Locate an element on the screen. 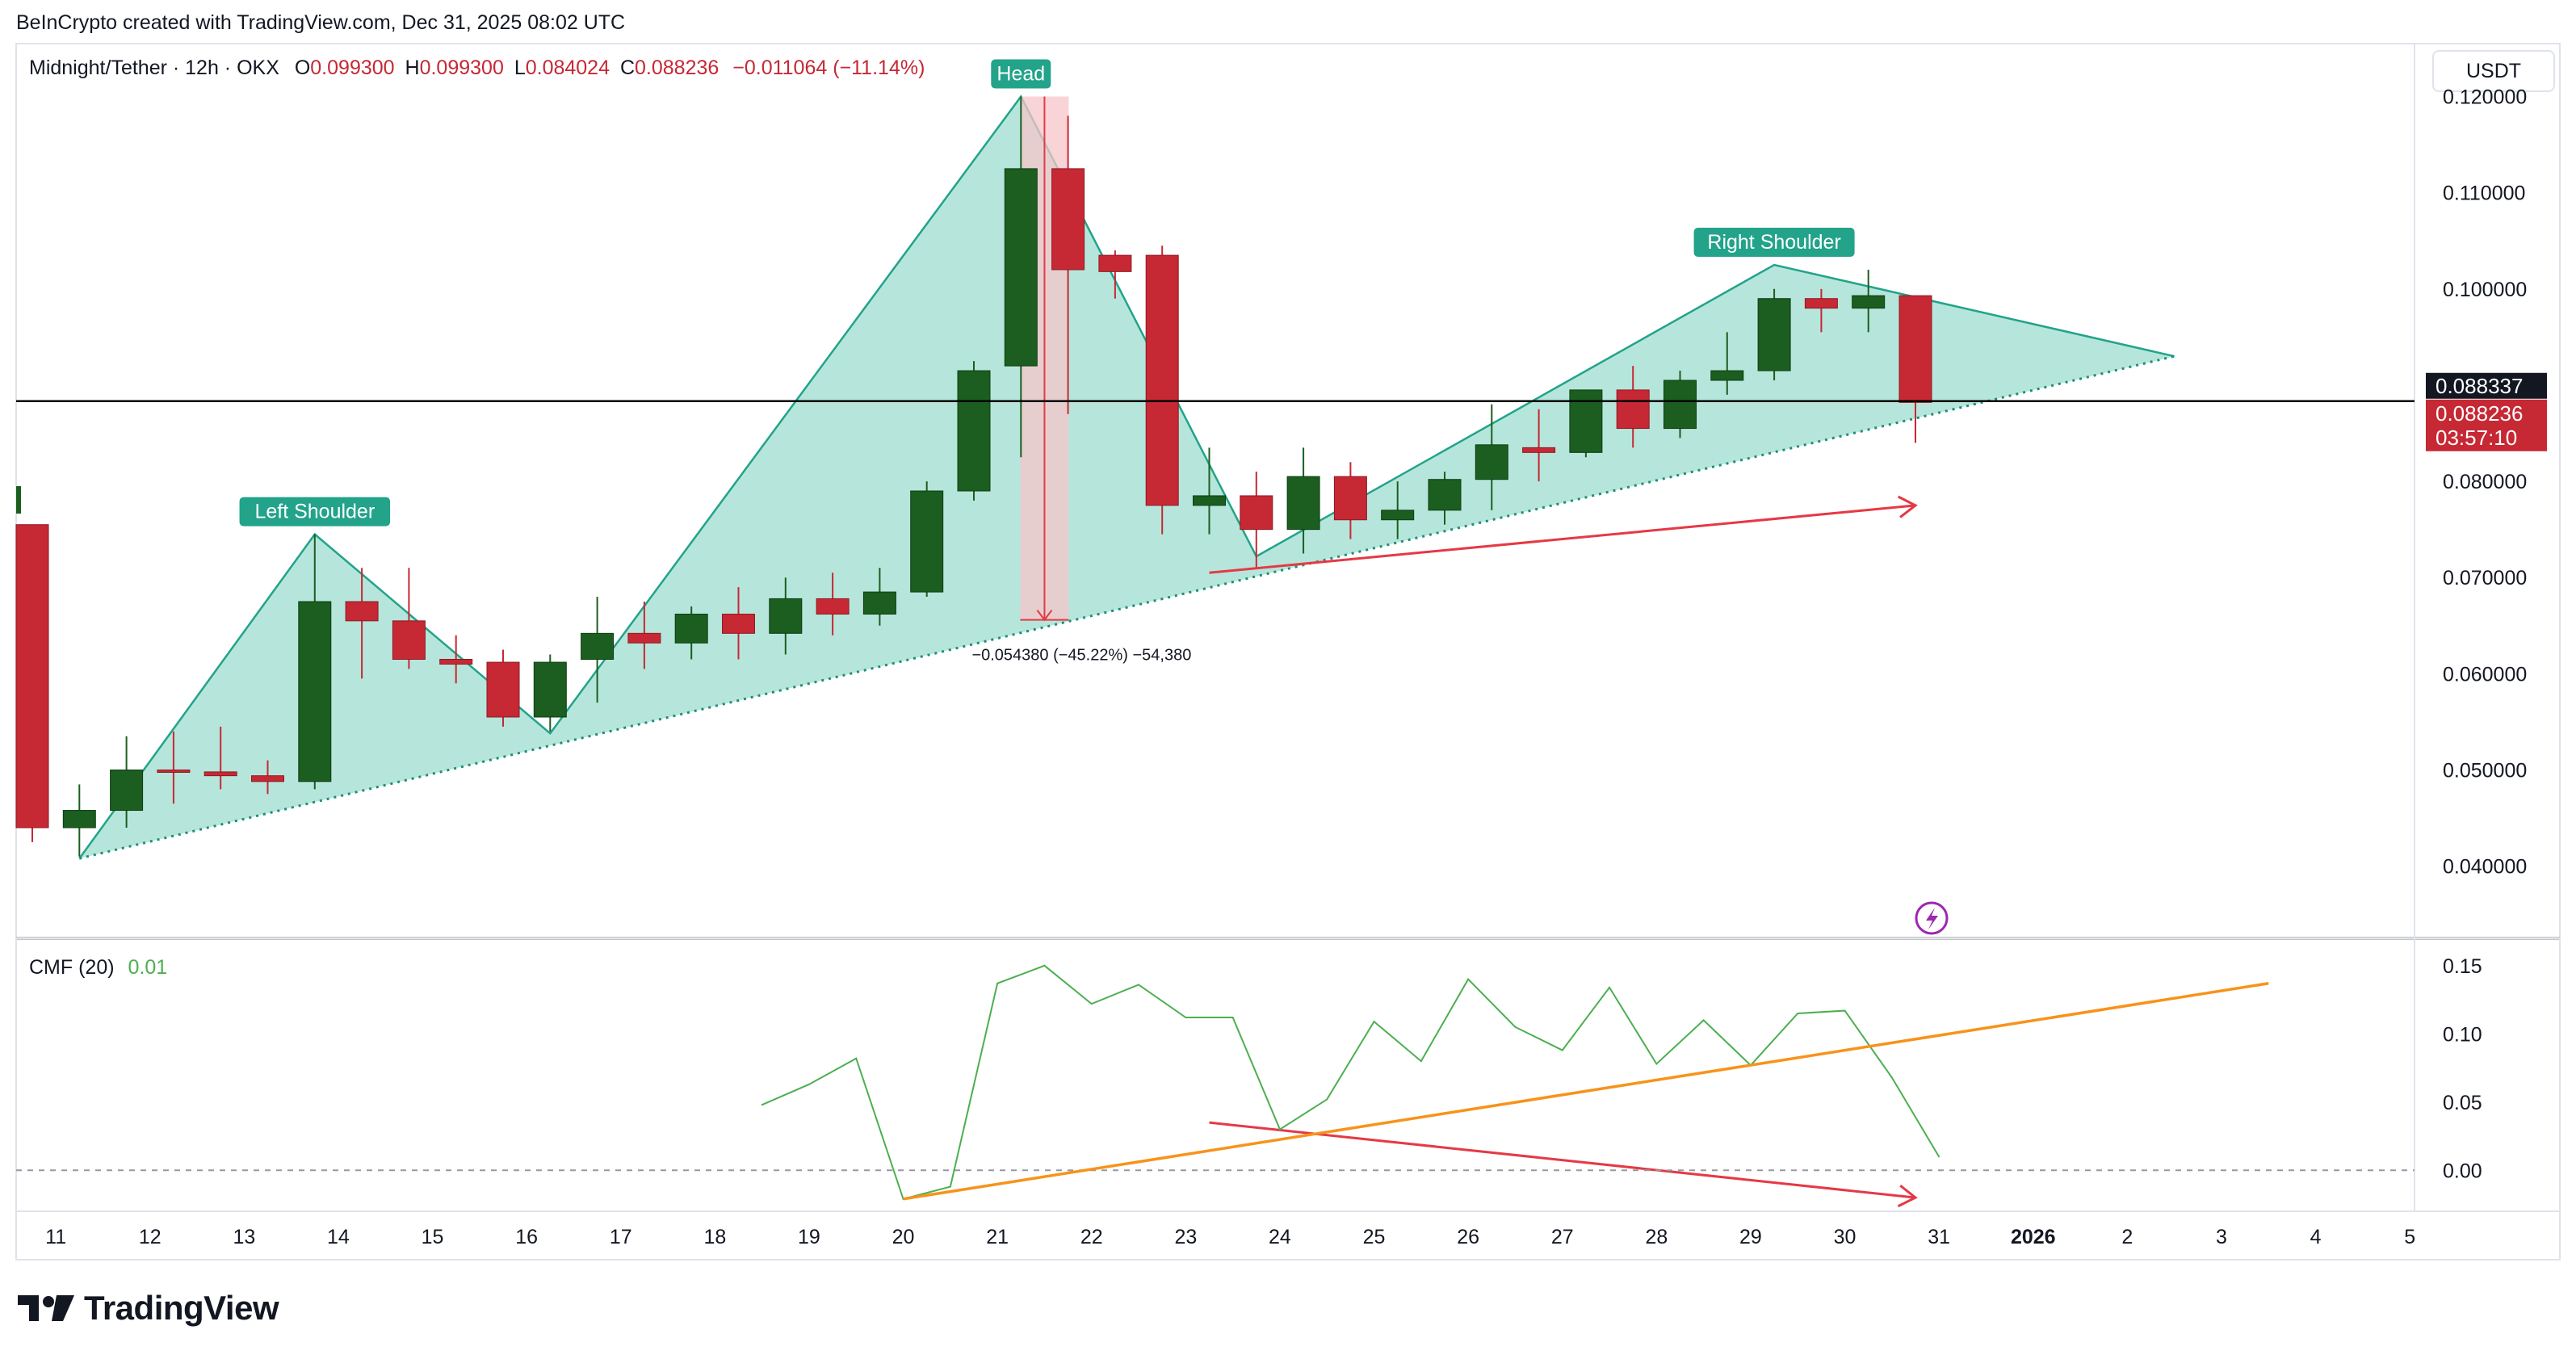 The height and width of the screenshot is (1355, 2576). time-tick-label: 4 is located at coordinates (2316, 1237).